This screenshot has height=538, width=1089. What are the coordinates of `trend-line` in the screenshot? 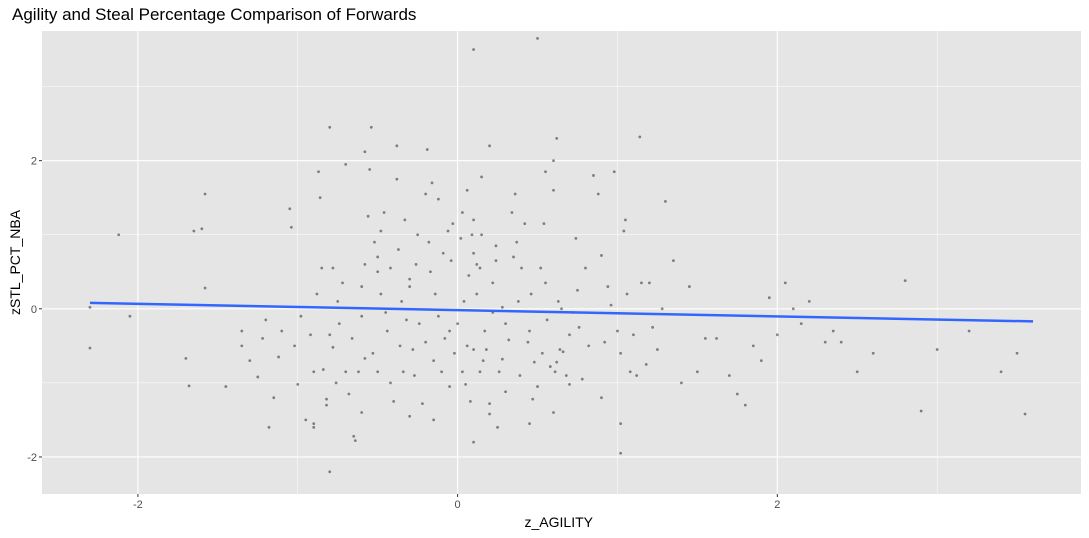 It's located at (561, 312).